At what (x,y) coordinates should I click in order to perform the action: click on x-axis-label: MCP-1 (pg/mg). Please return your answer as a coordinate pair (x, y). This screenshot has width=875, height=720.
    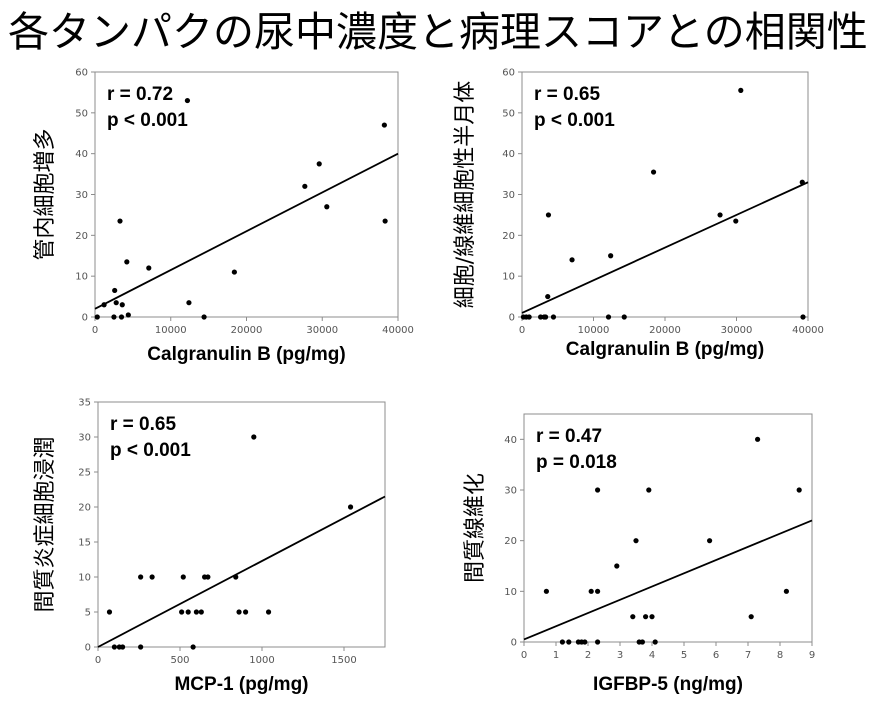
    Looking at the image, I should click on (241, 684).